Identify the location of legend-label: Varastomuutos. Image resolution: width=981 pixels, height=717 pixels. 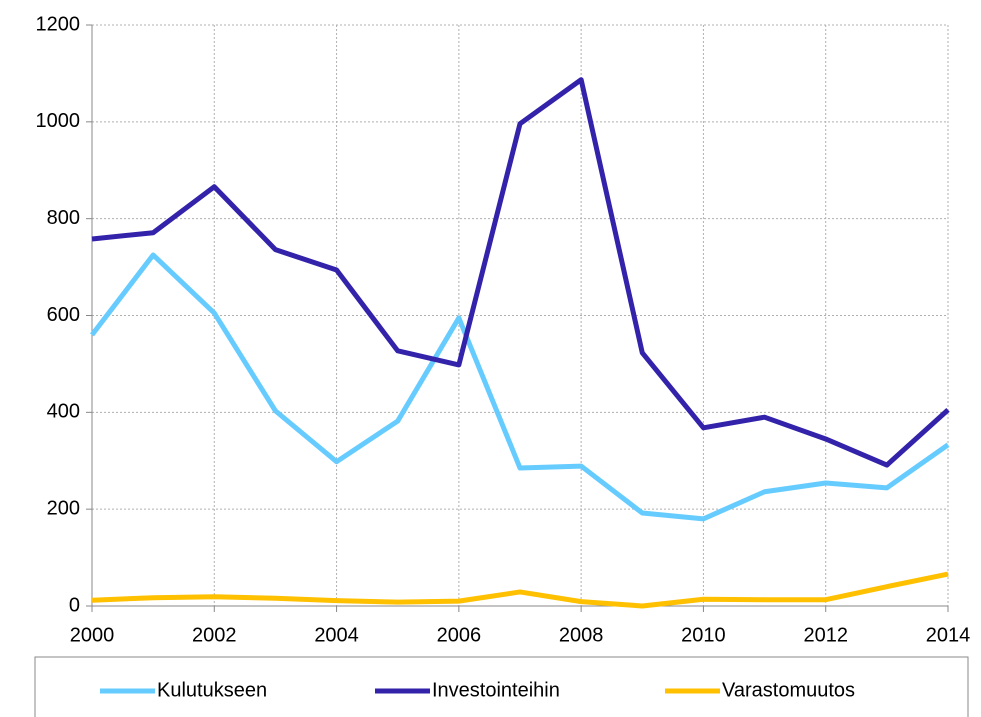
(788, 690).